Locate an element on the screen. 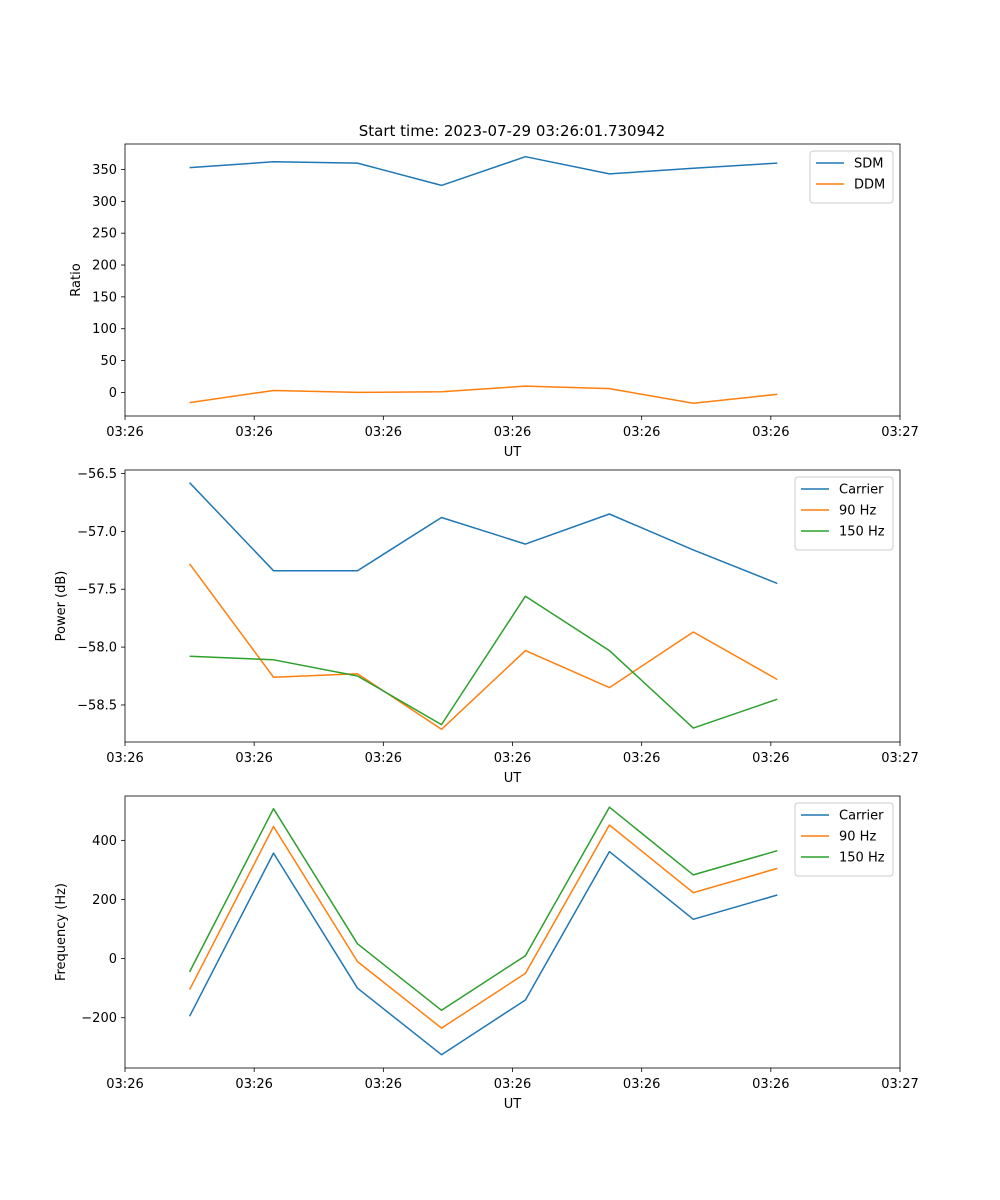  legend-box is located at coordinates (851, 177).